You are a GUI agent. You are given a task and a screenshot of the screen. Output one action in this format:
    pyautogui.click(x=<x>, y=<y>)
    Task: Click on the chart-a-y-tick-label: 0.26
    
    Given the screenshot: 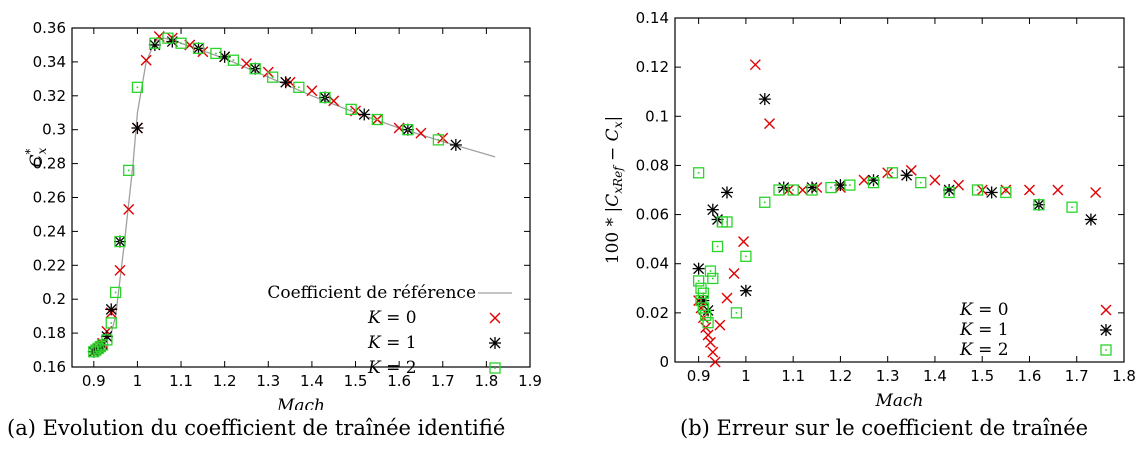 What is the action you would take?
    pyautogui.click(x=49, y=198)
    